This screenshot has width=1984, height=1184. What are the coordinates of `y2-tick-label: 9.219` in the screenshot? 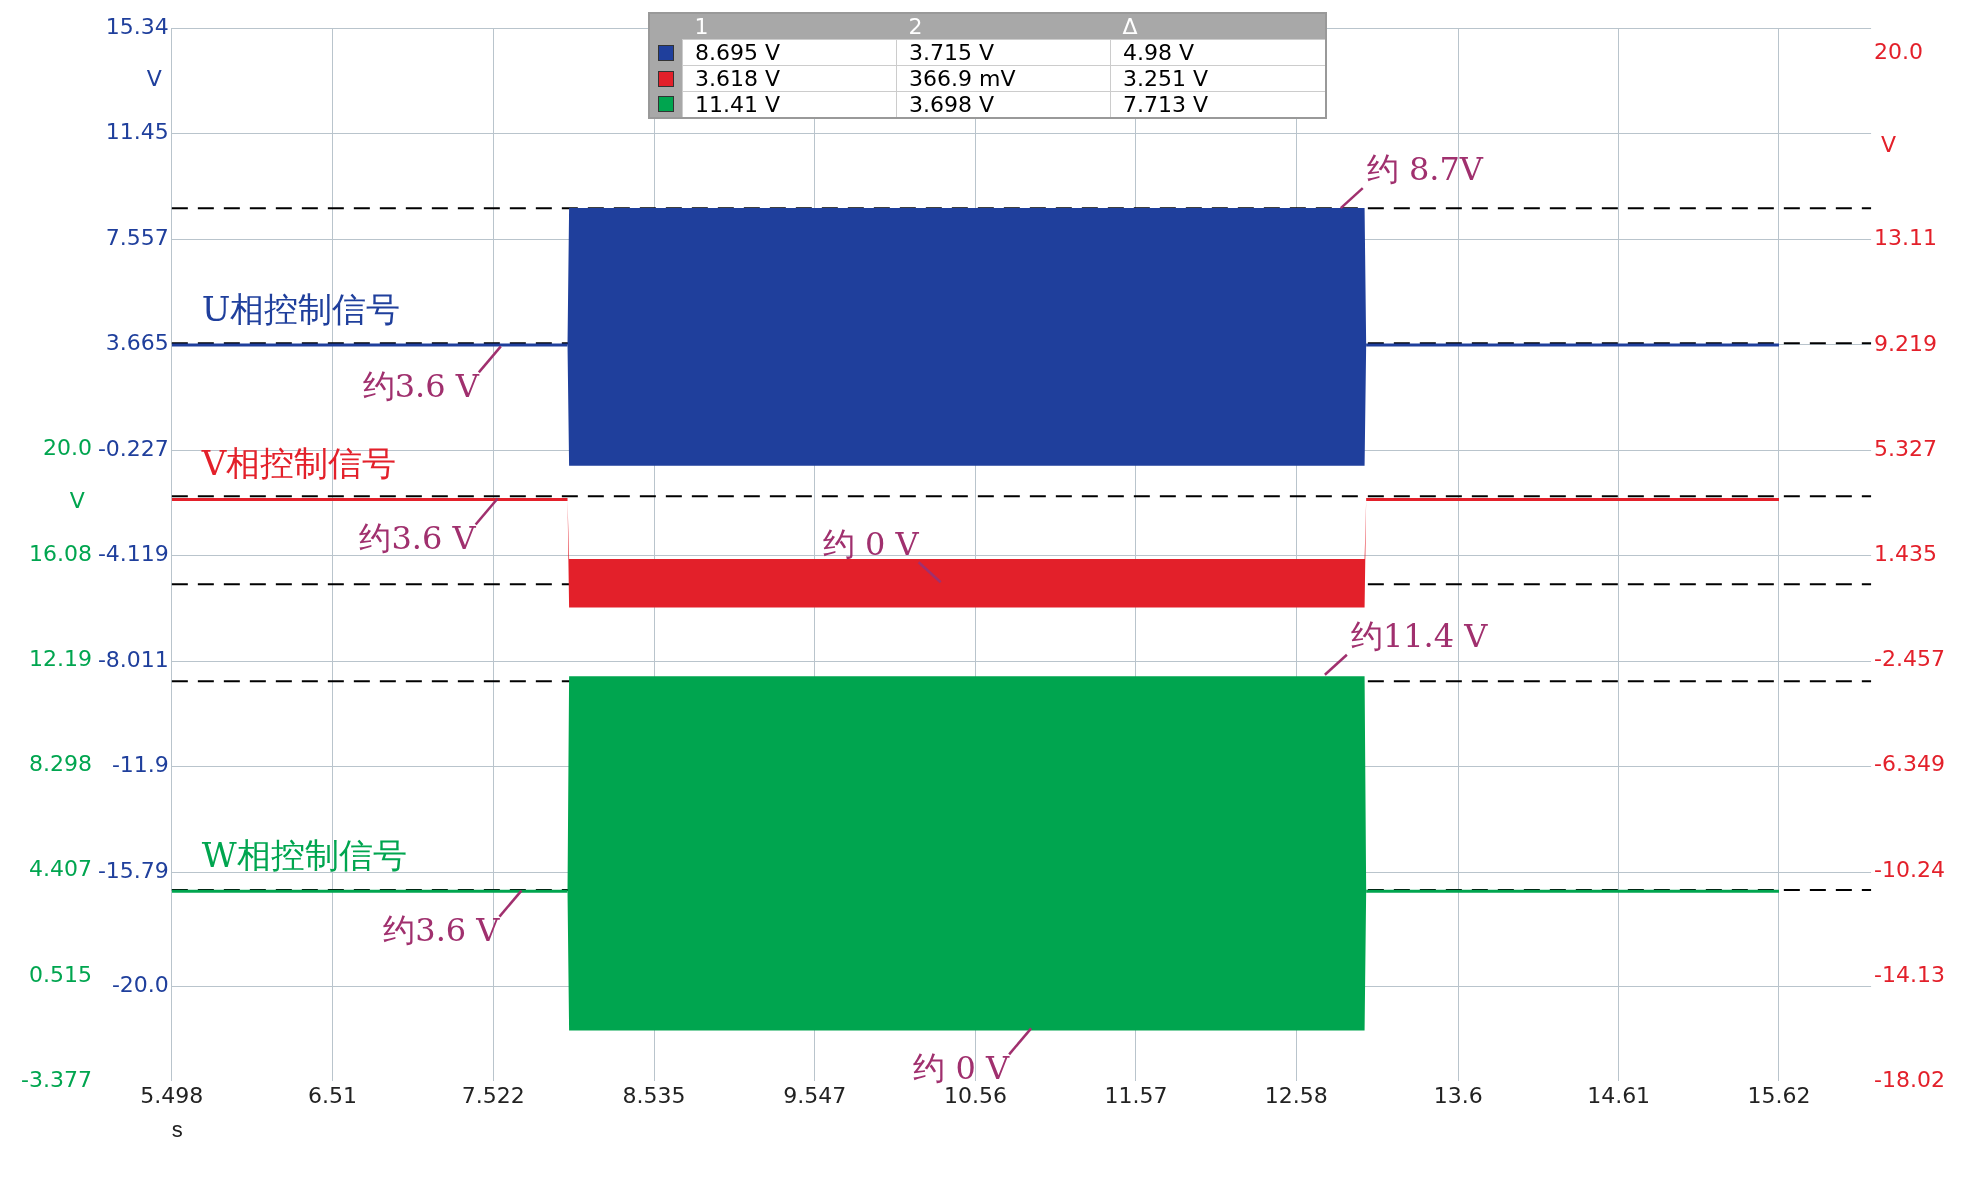 It's located at (1906, 343).